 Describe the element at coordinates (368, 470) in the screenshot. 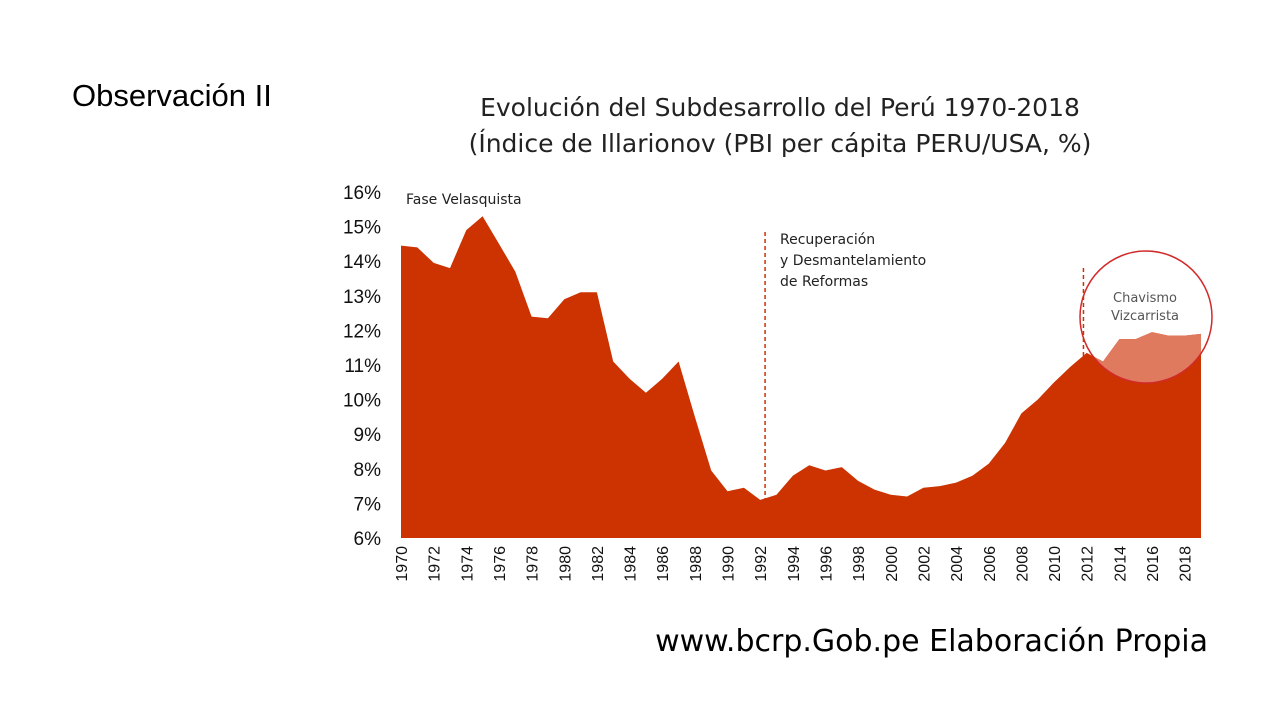

I see `y-tick-label: 8%` at that location.